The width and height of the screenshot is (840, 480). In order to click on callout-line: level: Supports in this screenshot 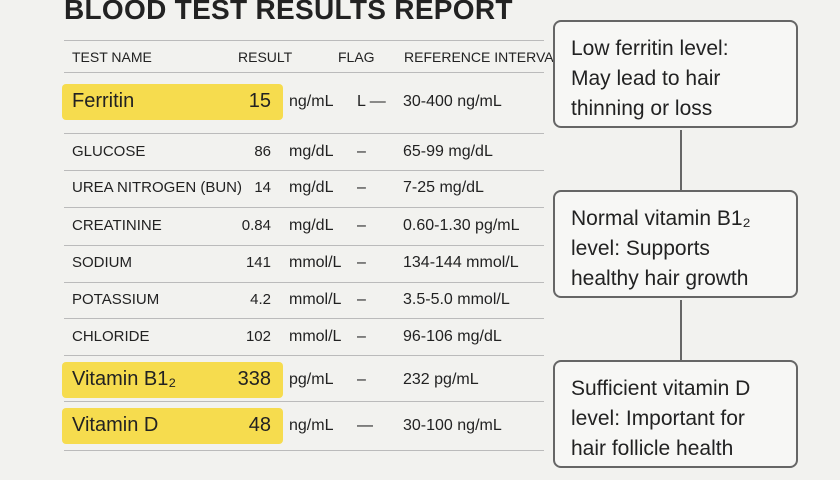, I will do `click(640, 248)`.